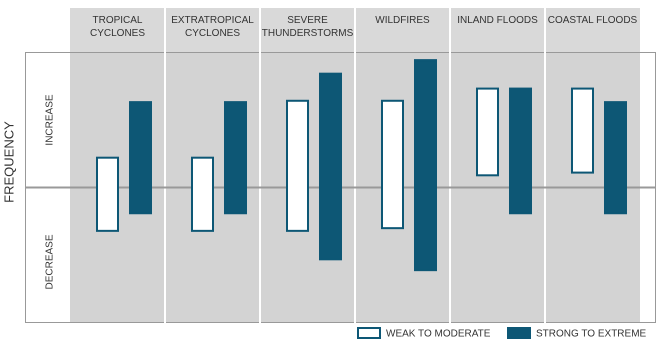 This screenshot has width=672, height=349. I want to click on y-label: FREQUENCY, so click(8, 162).